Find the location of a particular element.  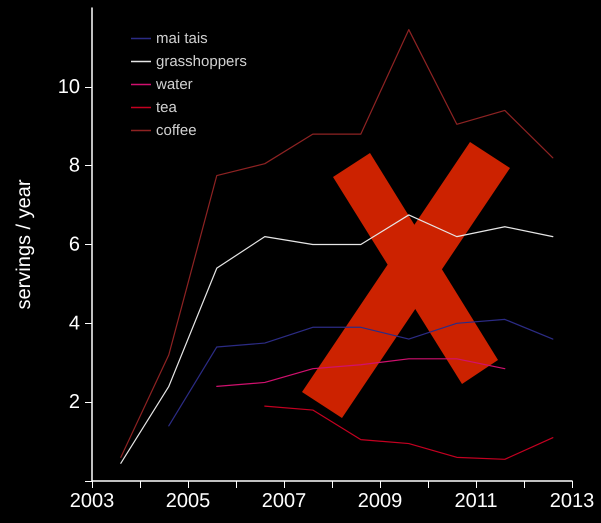

legend-label: tea is located at coordinates (167, 107).